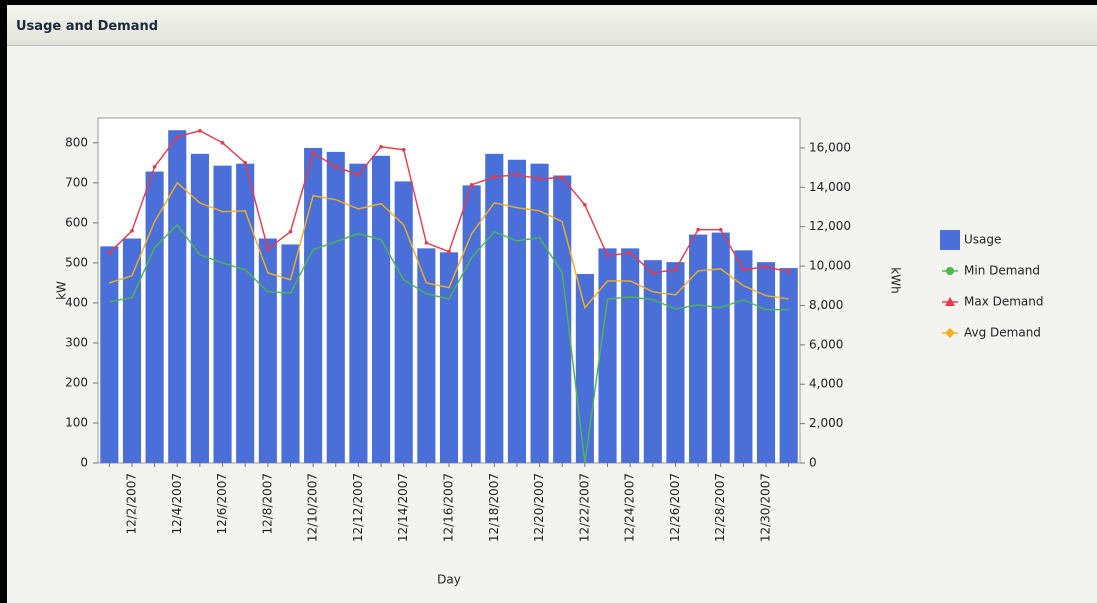  What do you see at coordinates (84, 463) in the screenshot?
I see `y-tick-label: 0` at bounding box center [84, 463].